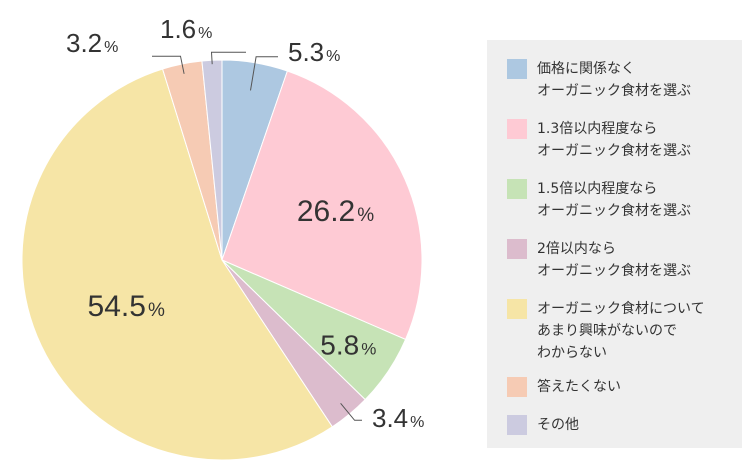  What do you see at coordinates (558, 425) in the screenshot?
I see `legend-label: その他` at bounding box center [558, 425].